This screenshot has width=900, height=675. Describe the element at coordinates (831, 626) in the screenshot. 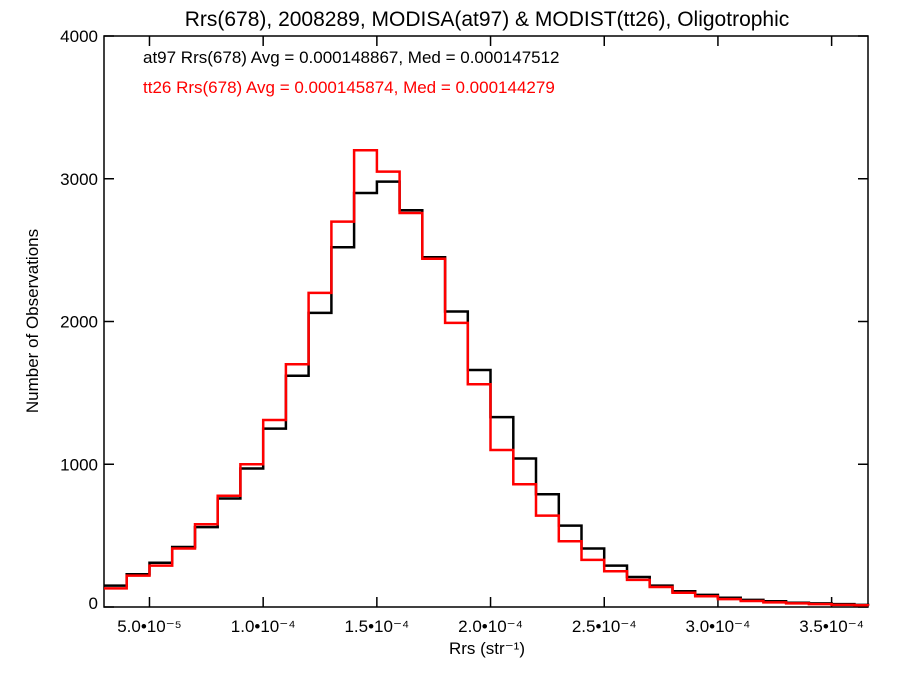

I see `x-tick-label: 3.5•10⁻⁴` at that location.